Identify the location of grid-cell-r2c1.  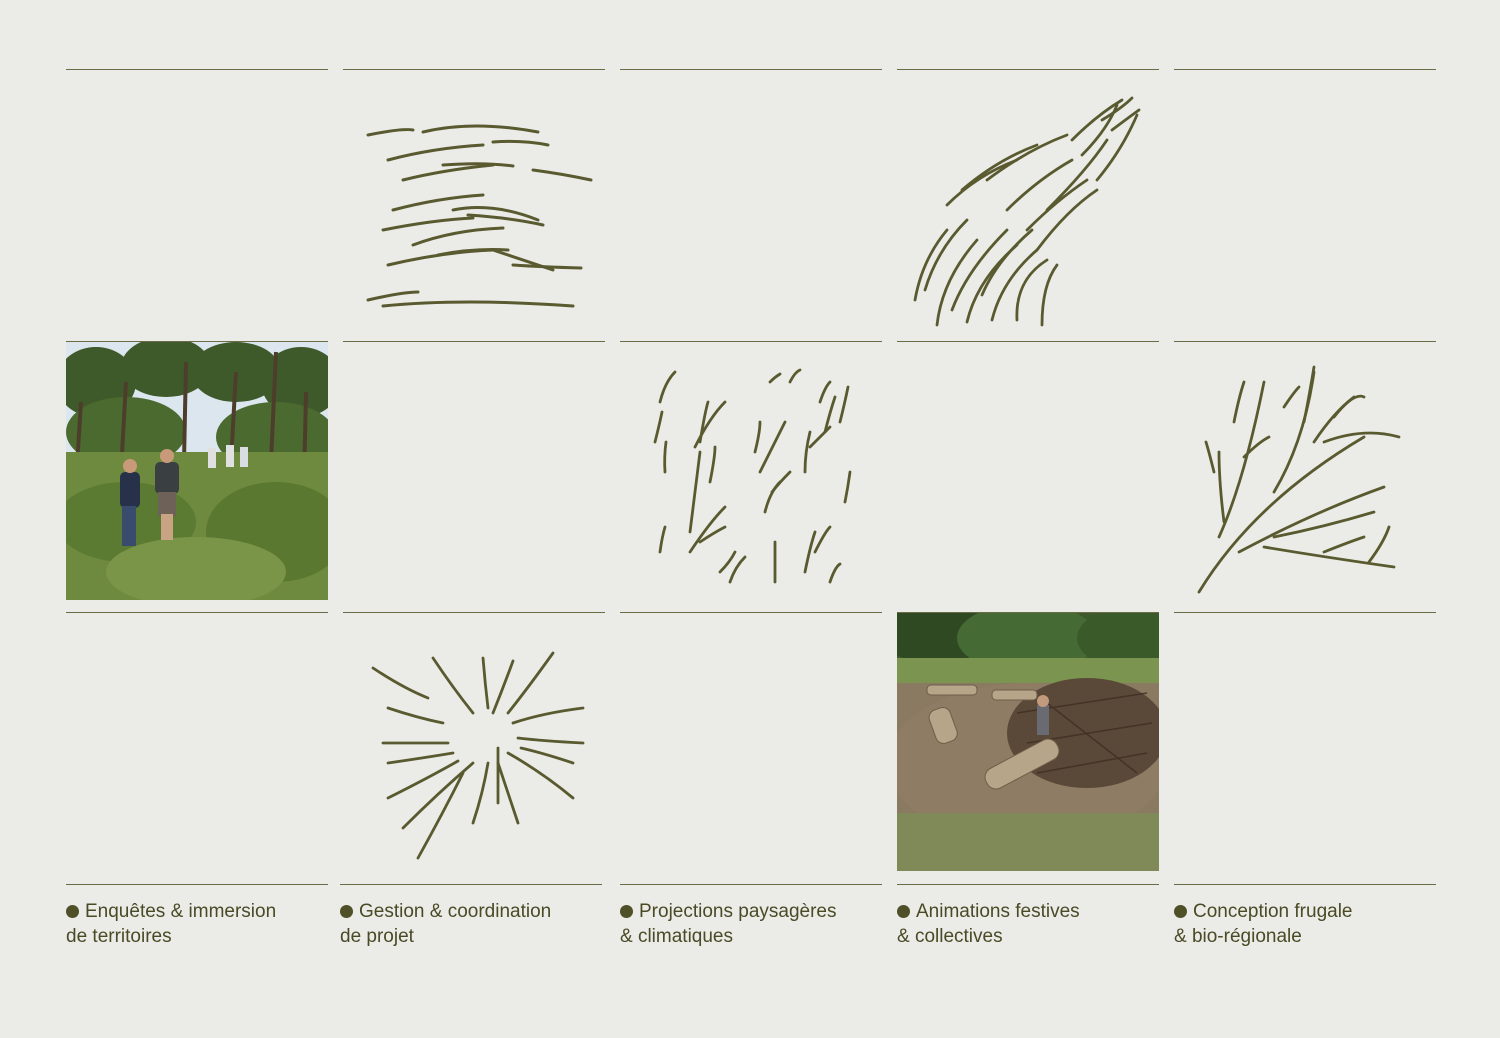
(197, 470).